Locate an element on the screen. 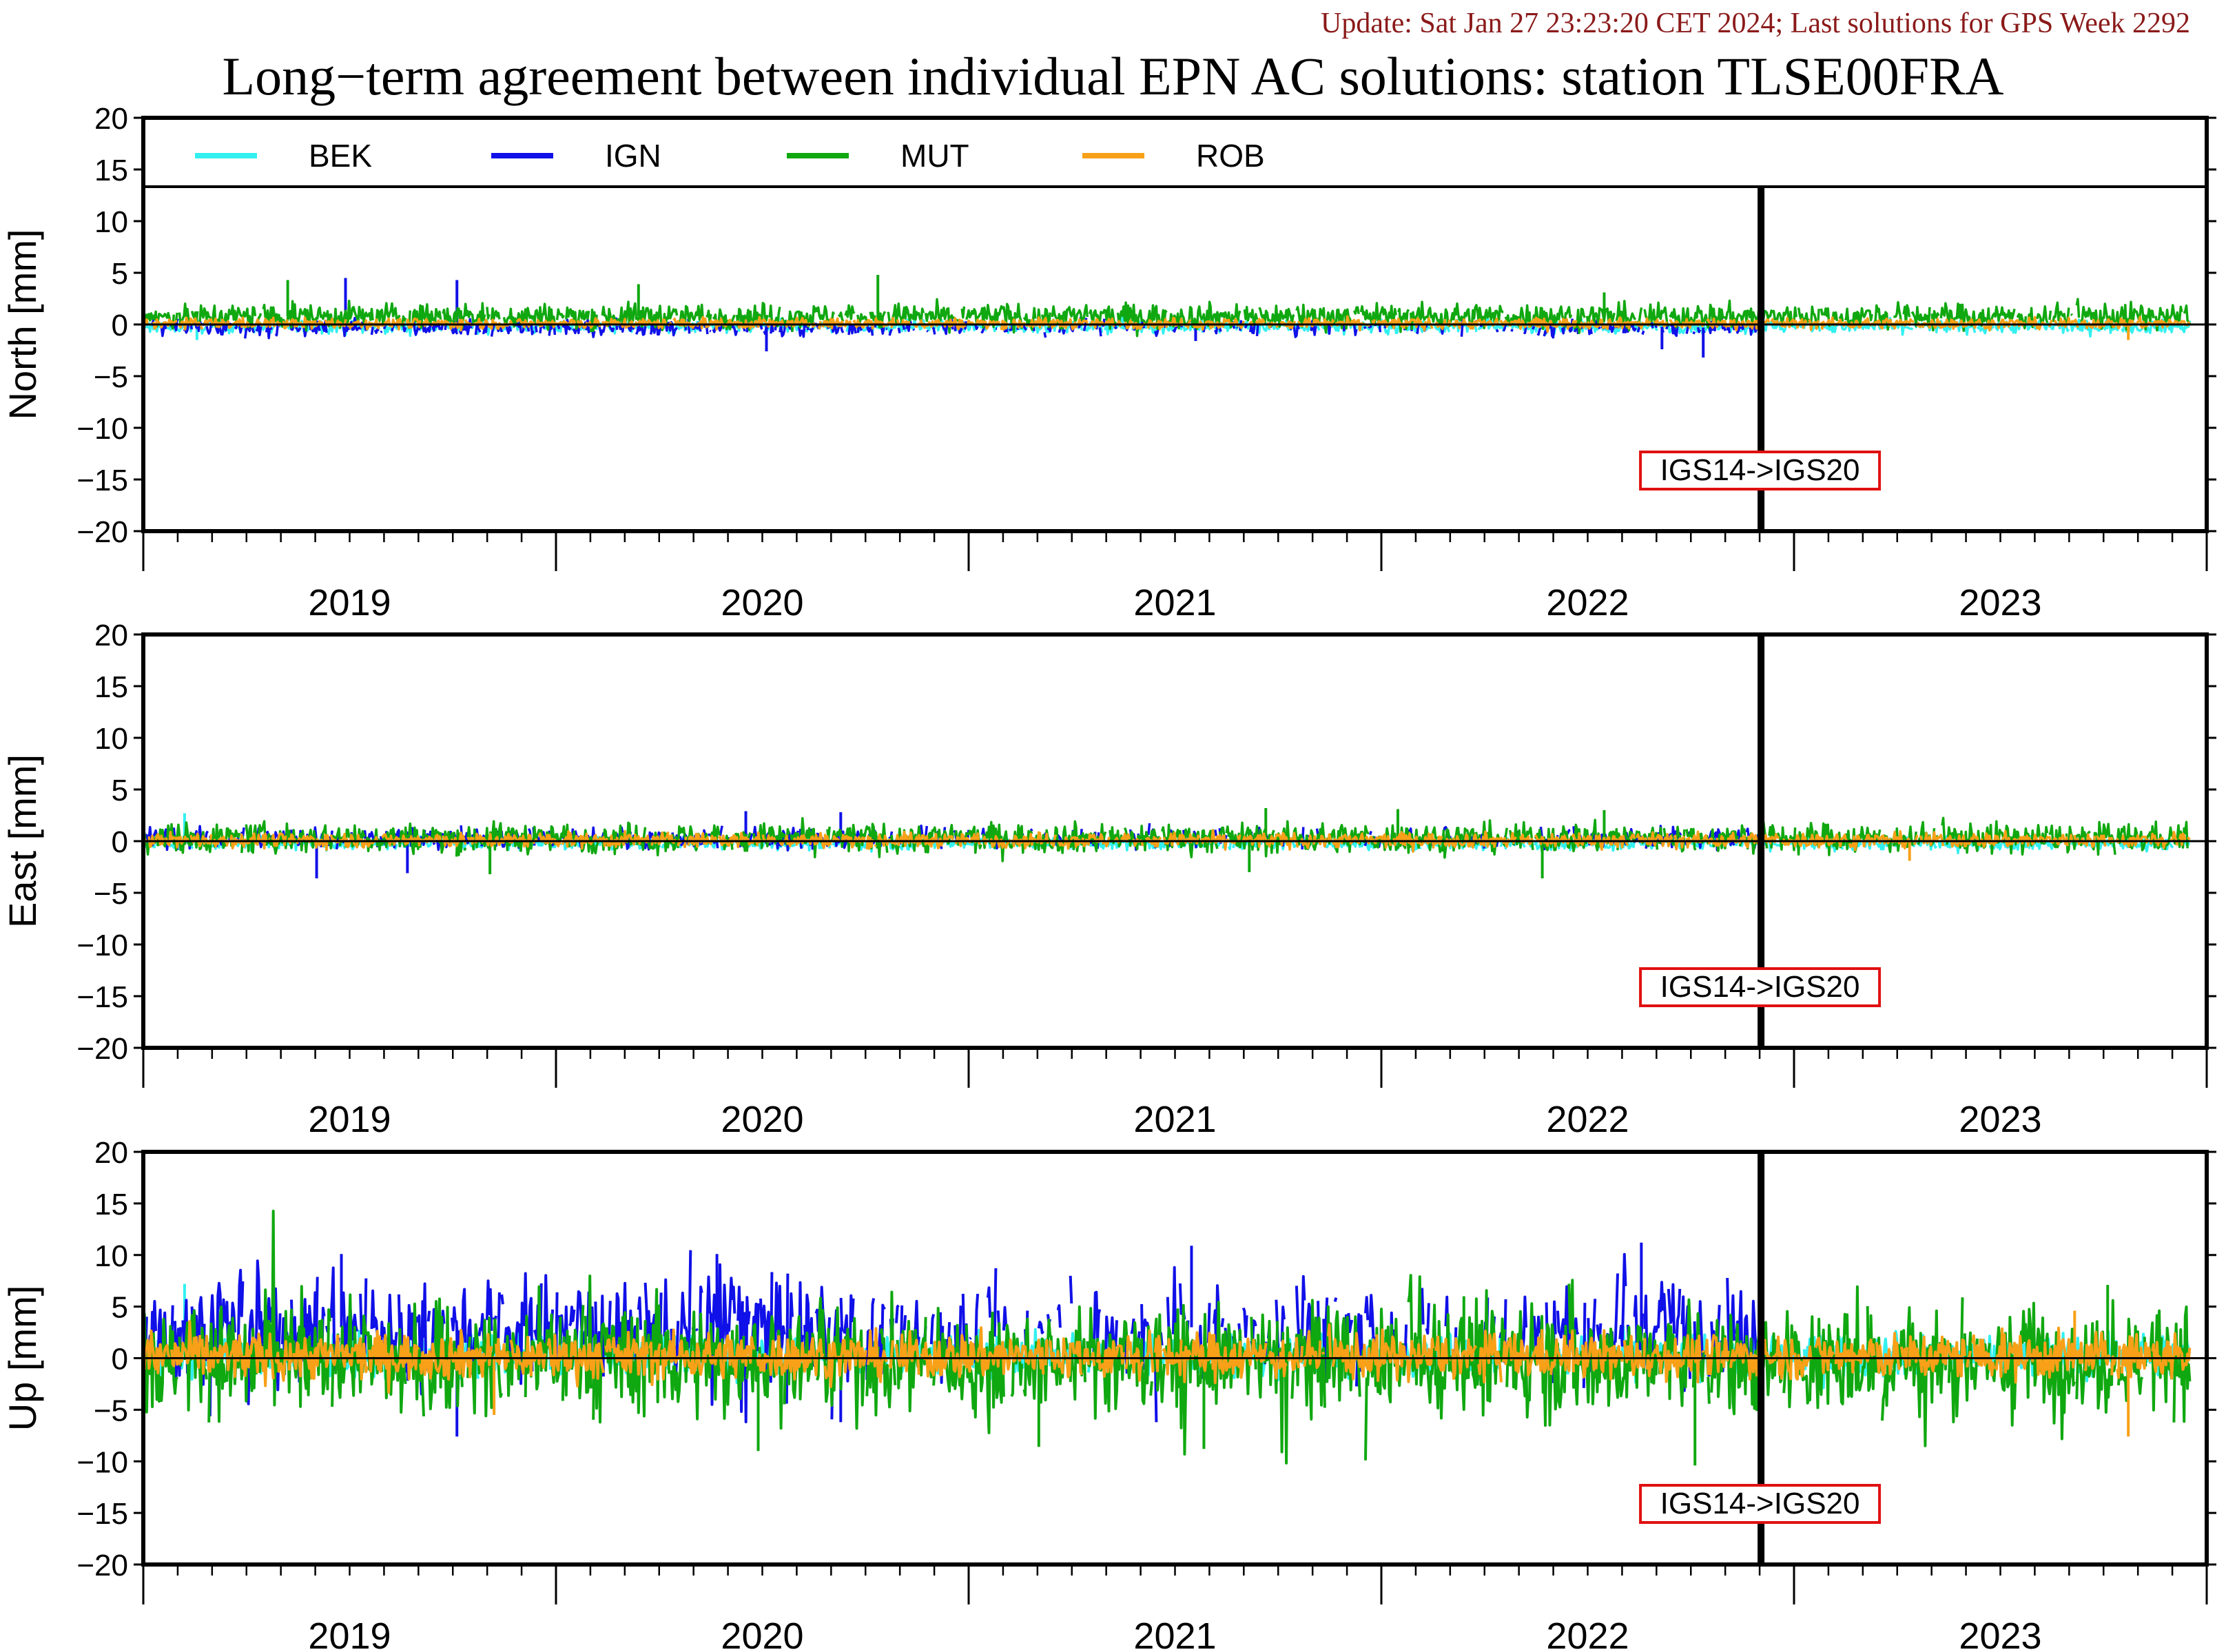 The height and width of the screenshot is (1652, 2226). legend-label-bek: BEK is located at coordinates (340, 156).